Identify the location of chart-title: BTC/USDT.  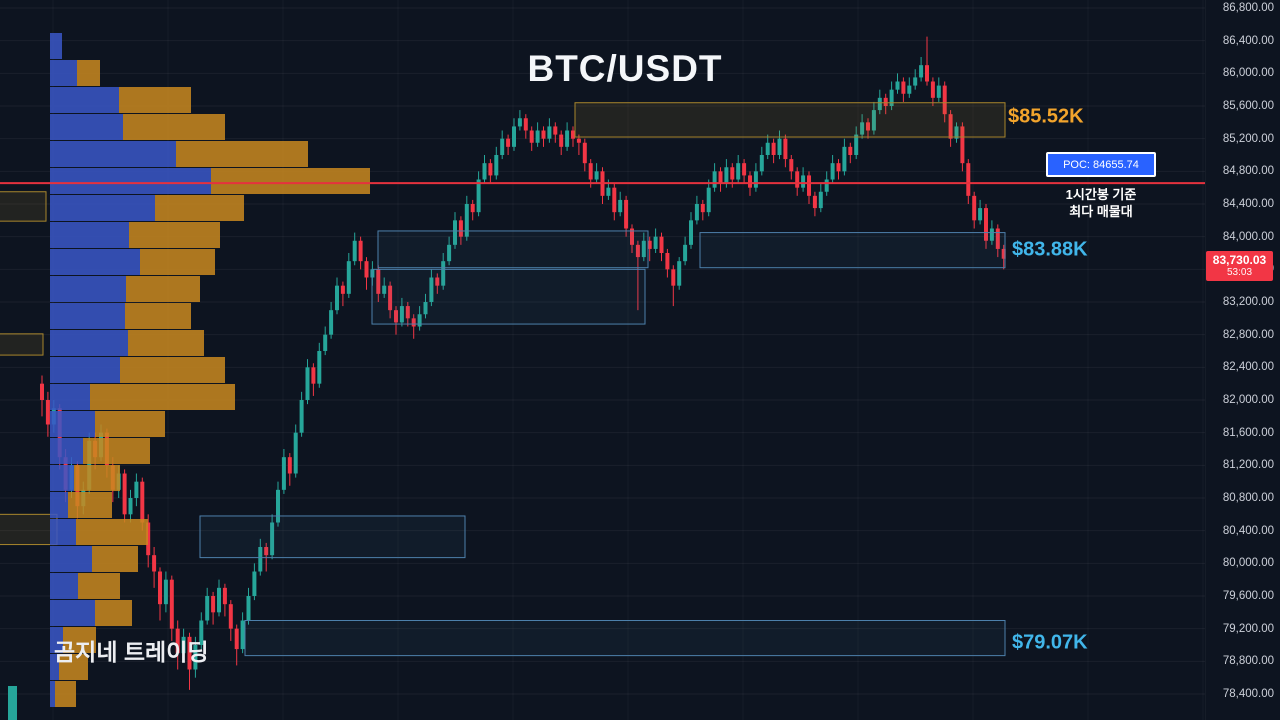
(625, 68).